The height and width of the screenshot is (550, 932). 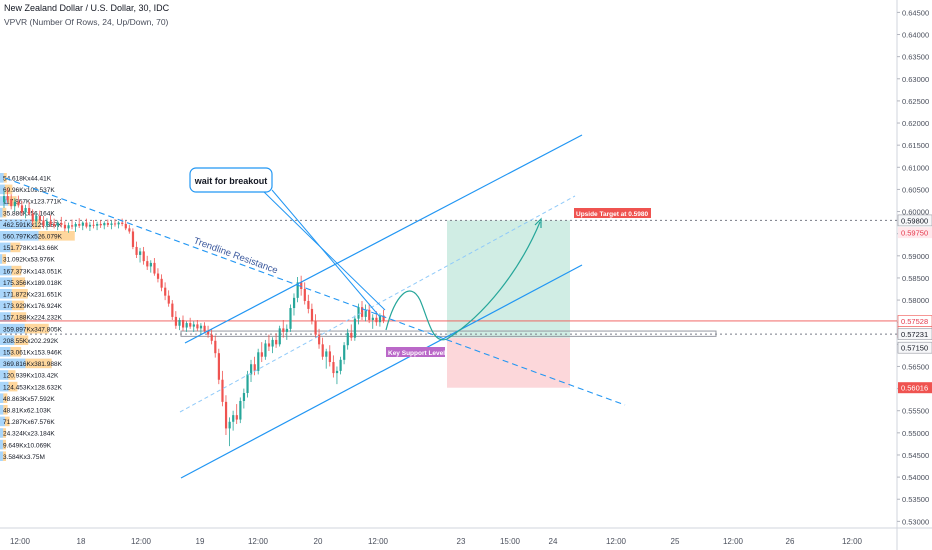 I want to click on price-label-stop, so click(x=915, y=388).